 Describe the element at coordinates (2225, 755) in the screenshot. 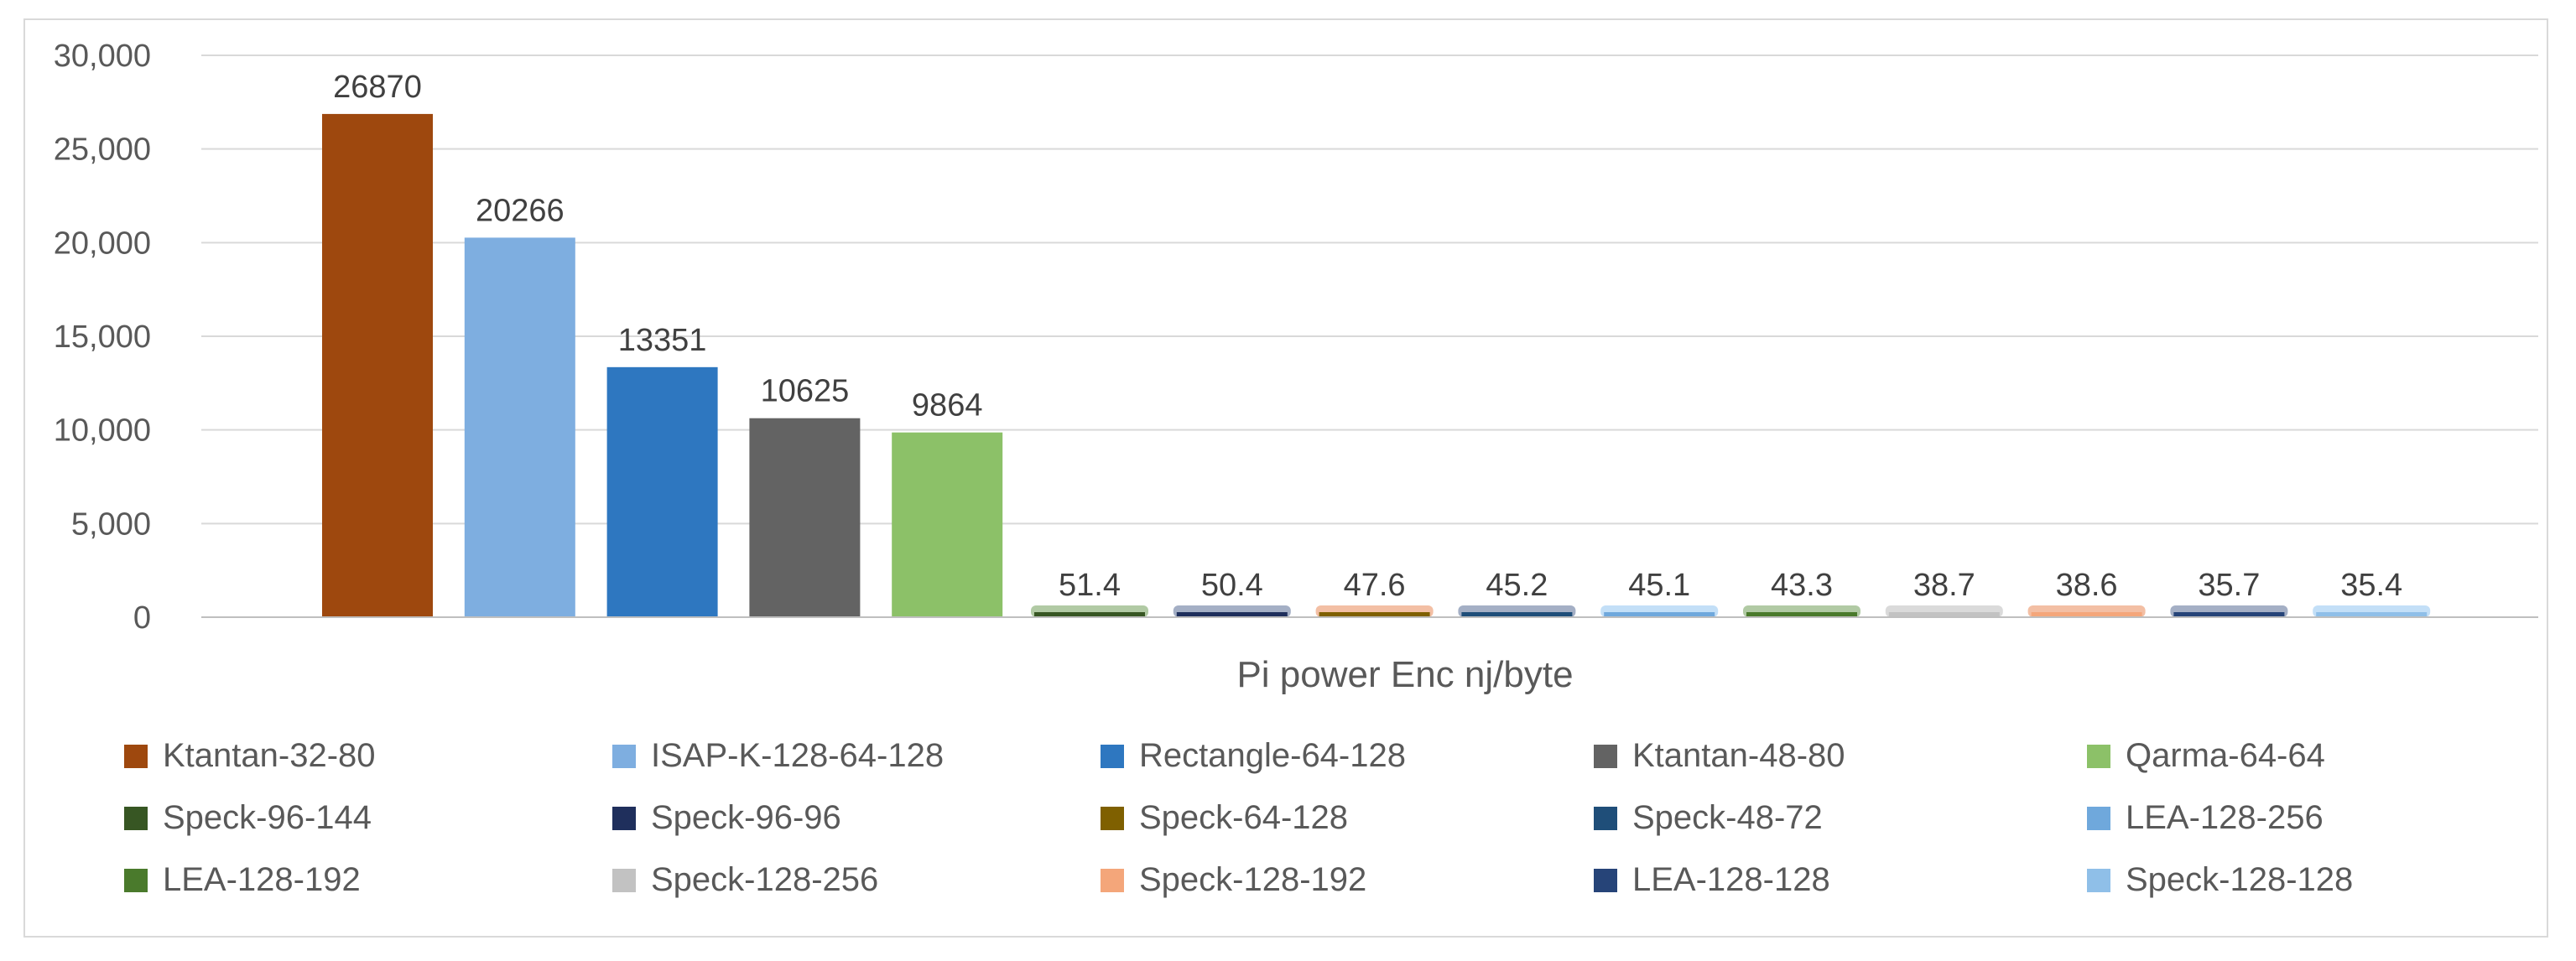

I see `legend-label: Qarma-64-64` at that location.